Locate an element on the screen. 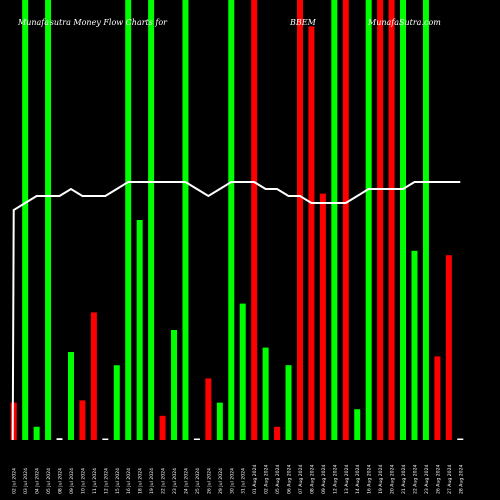  chart-header-site: MunafaSutra.com is located at coordinates (404, 22).